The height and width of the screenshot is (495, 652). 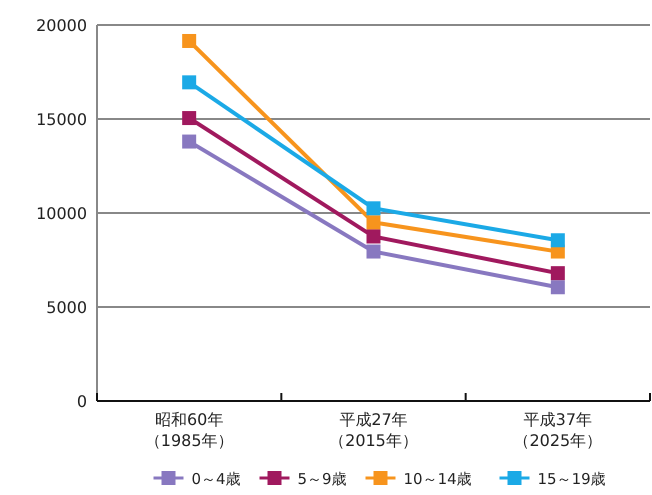 I want to click on legend-label: 15～19歳, so click(x=572, y=479).